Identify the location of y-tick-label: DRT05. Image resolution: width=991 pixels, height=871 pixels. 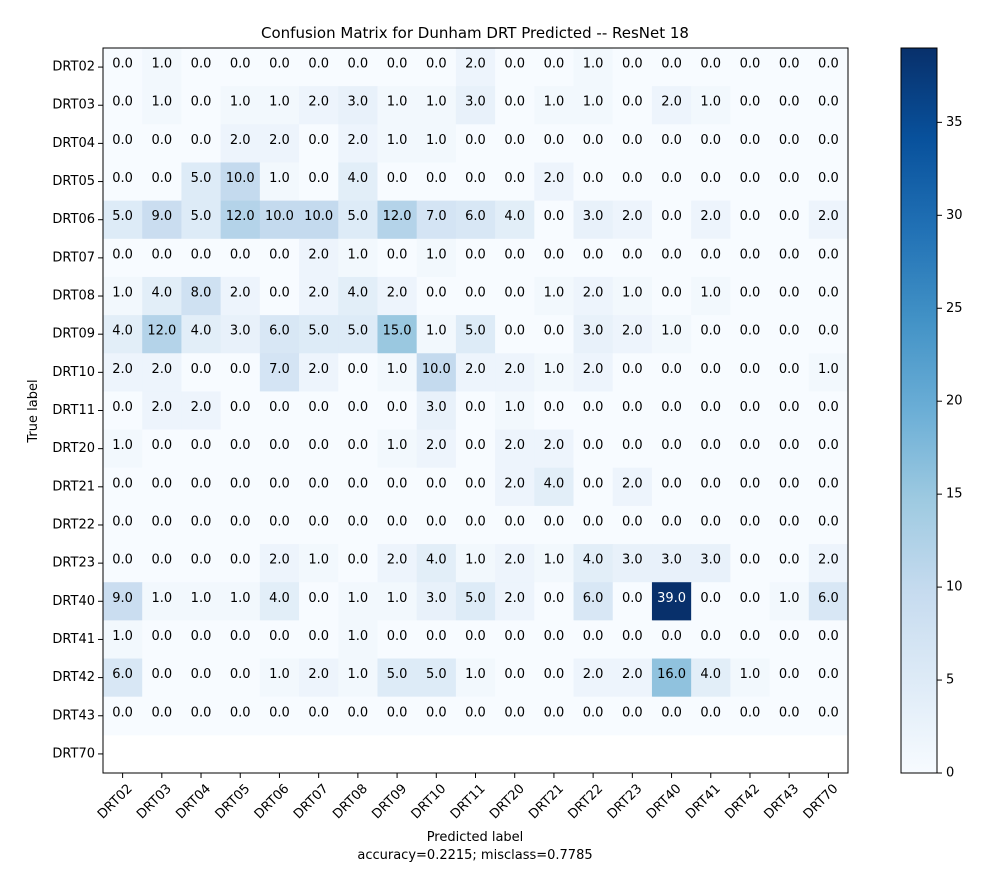
(73, 181).